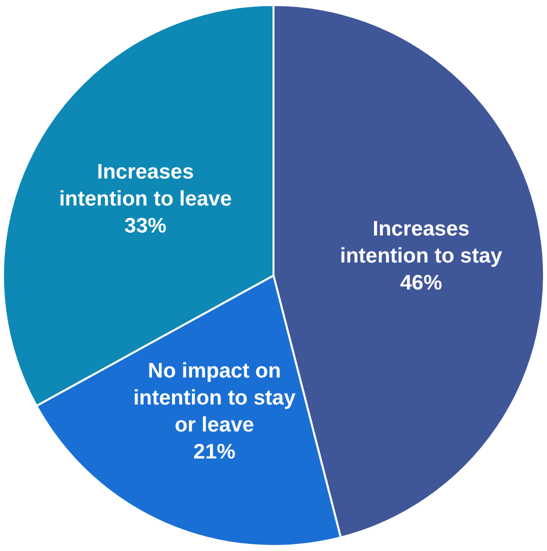  Describe the element at coordinates (421, 283) in the screenshot. I see `data-label: 46%` at that location.